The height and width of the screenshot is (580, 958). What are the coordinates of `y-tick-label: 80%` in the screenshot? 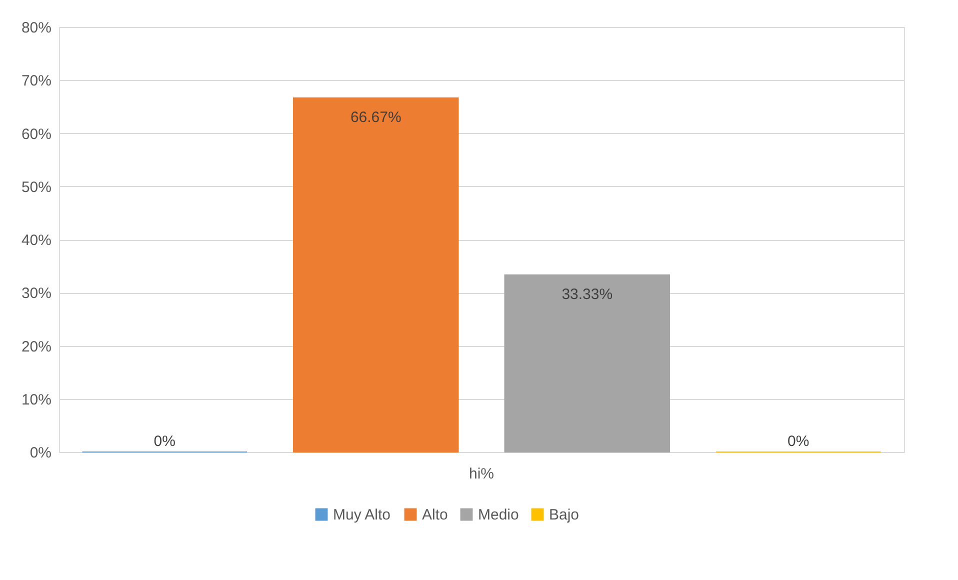 It's located at (36, 28).